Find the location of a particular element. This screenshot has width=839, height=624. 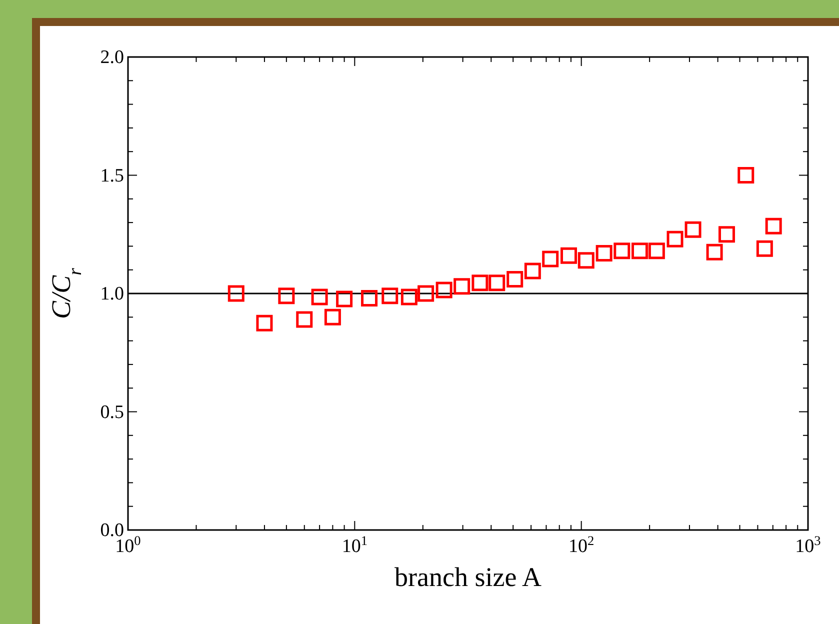

y-tick-label: 2.0 is located at coordinates (112, 57).